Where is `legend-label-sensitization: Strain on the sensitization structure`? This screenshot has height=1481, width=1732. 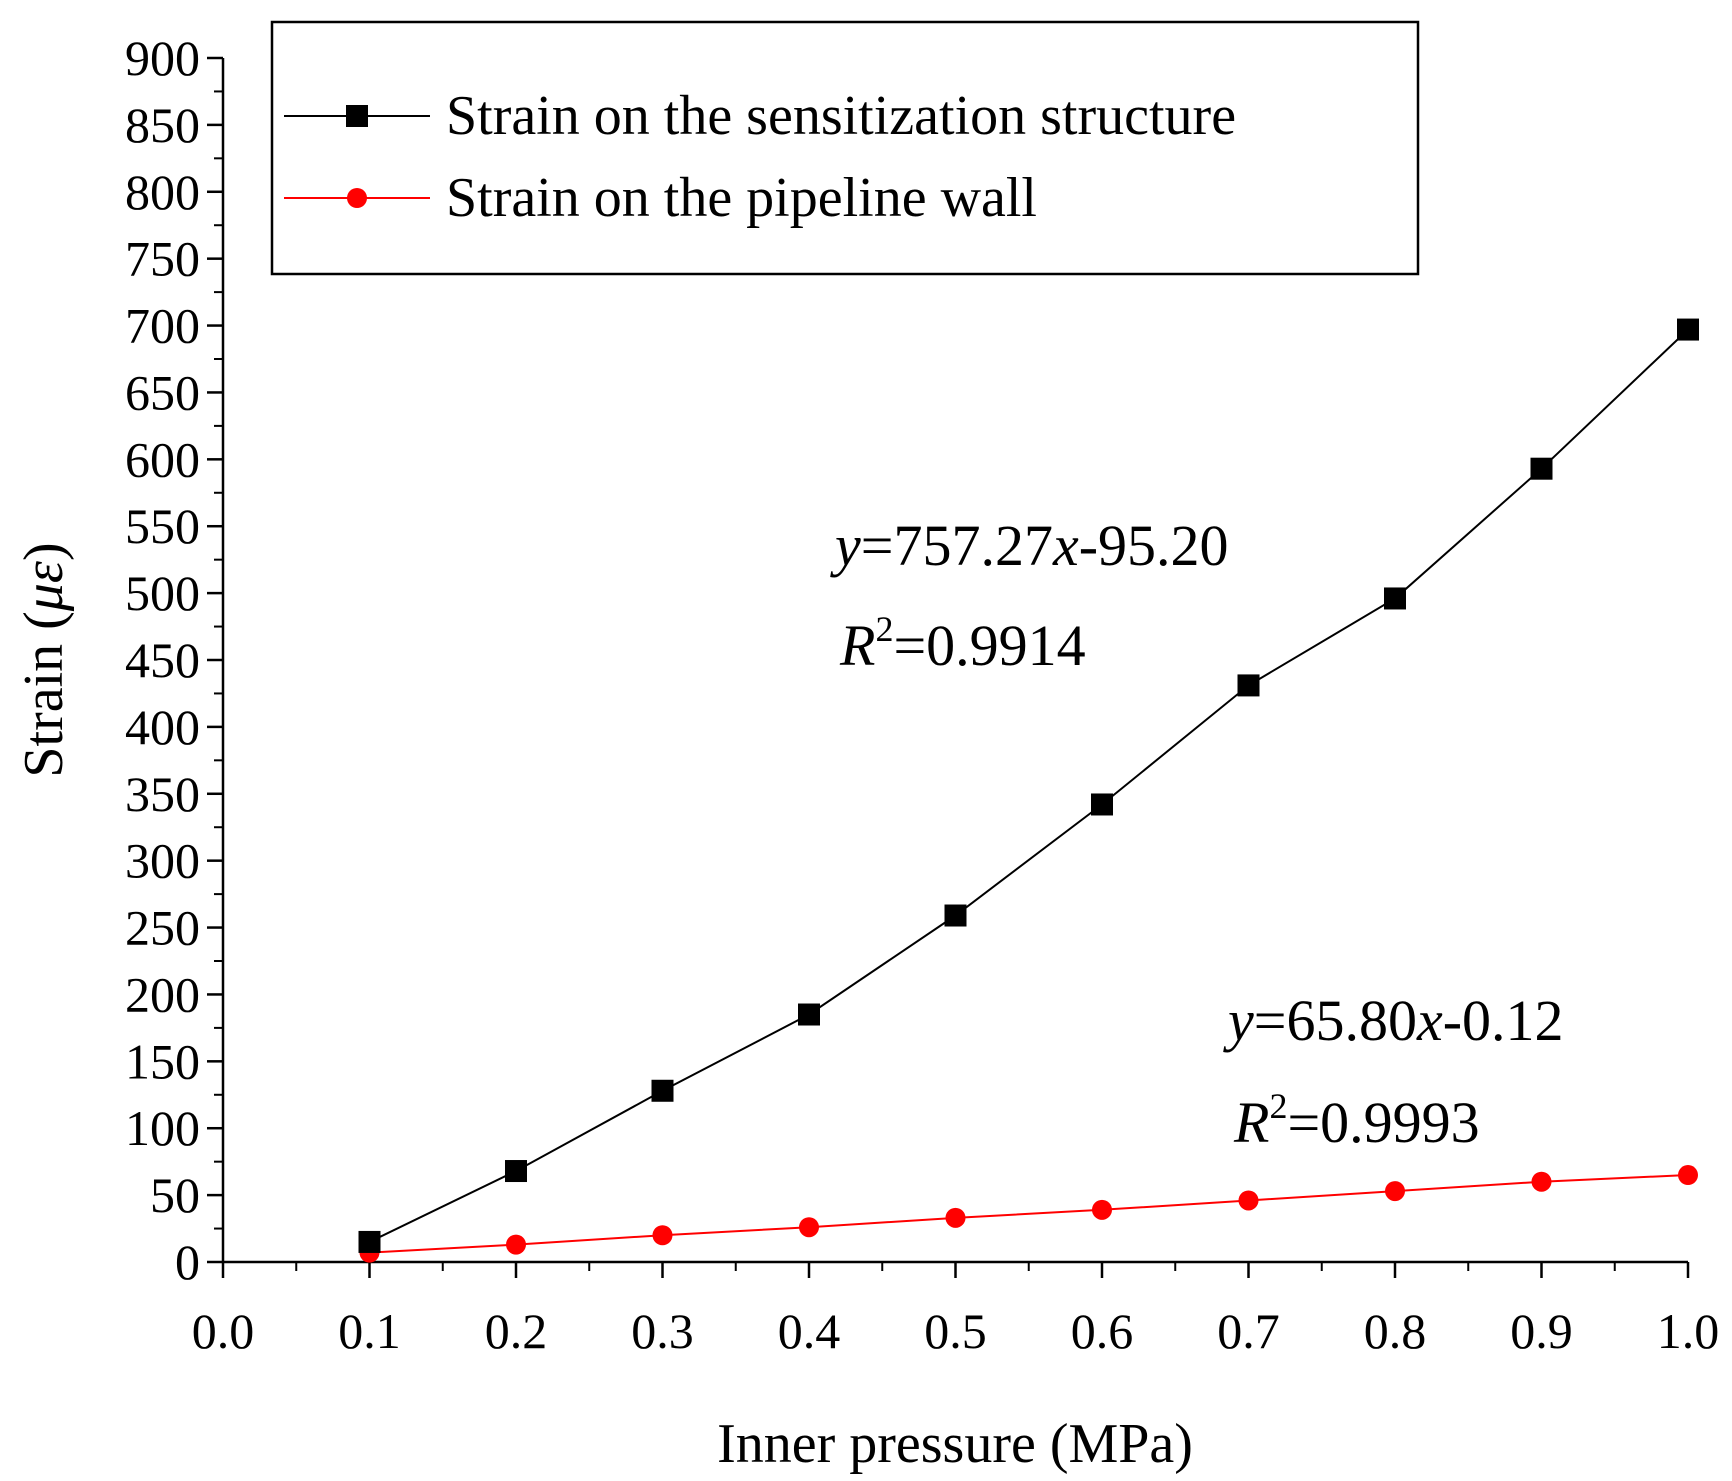 legend-label-sensitization: Strain on the sensitization structure is located at coordinates (841, 116).